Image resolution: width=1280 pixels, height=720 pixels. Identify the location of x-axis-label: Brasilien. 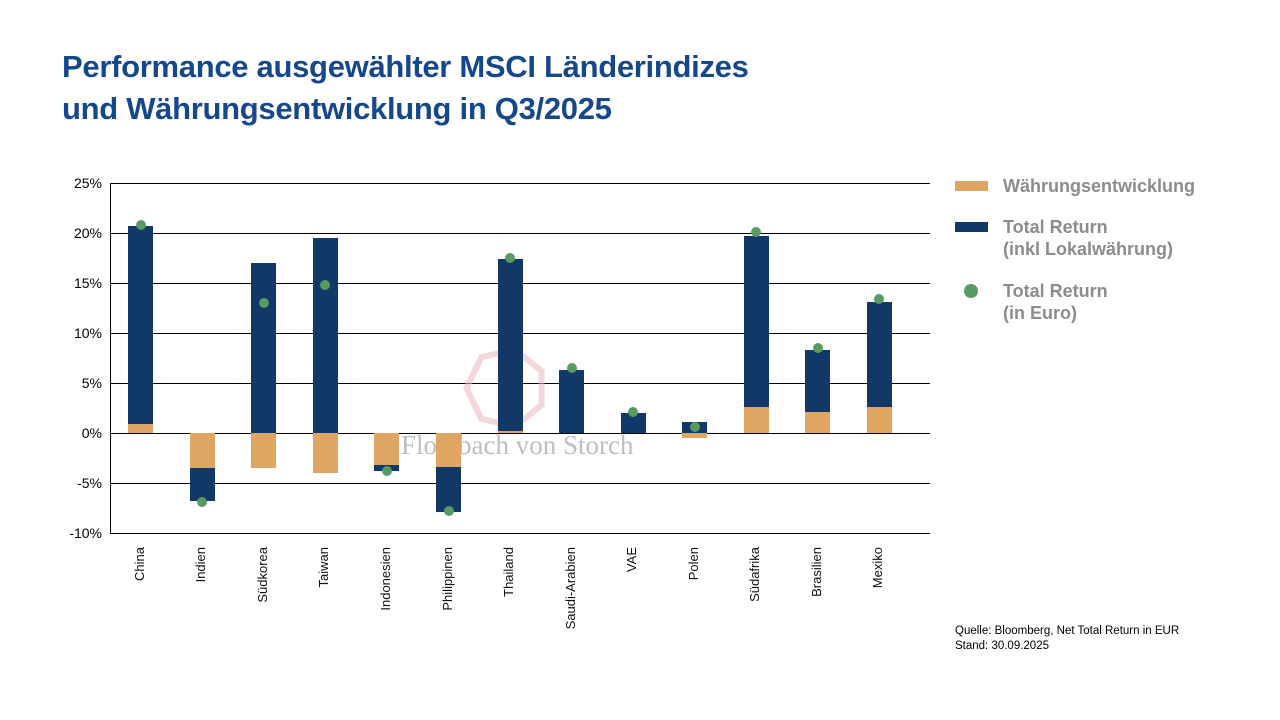
(816, 572).